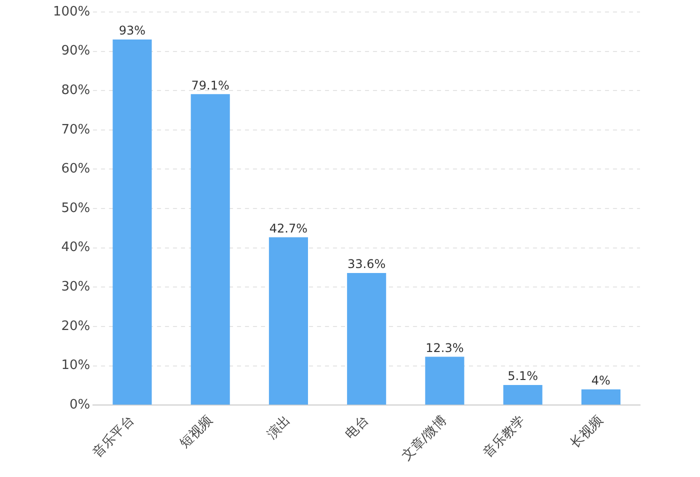 The height and width of the screenshot is (477, 700). Describe the element at coordinates (75, 208) in the screenshot. I see `y-tick-label: 50%` at that location.